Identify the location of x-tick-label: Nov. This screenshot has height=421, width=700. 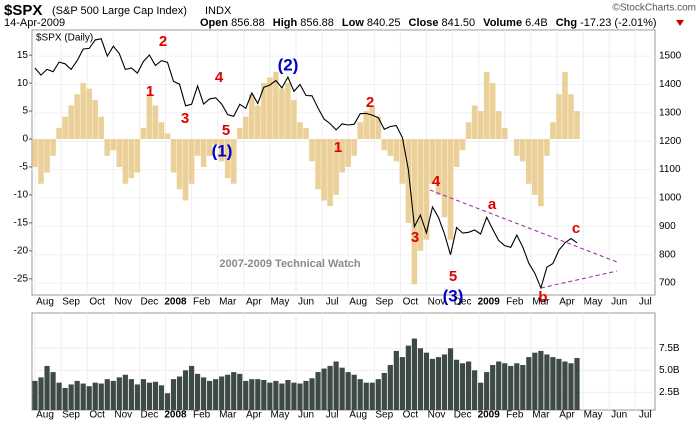
(123, 302).